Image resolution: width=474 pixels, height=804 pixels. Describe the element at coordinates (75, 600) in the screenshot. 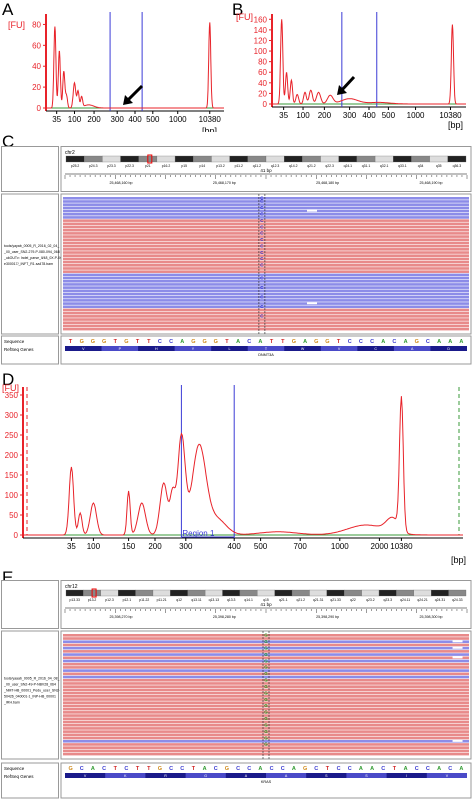

I see `cytoband-label: p13.33` at that location.